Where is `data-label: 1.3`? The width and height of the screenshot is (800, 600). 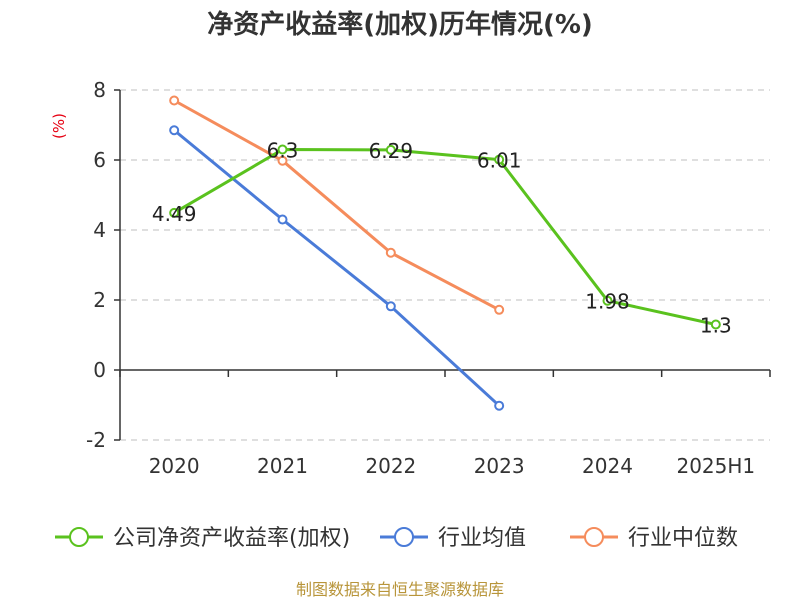 data-label: 1.3 is located at coordinates (716, 326).